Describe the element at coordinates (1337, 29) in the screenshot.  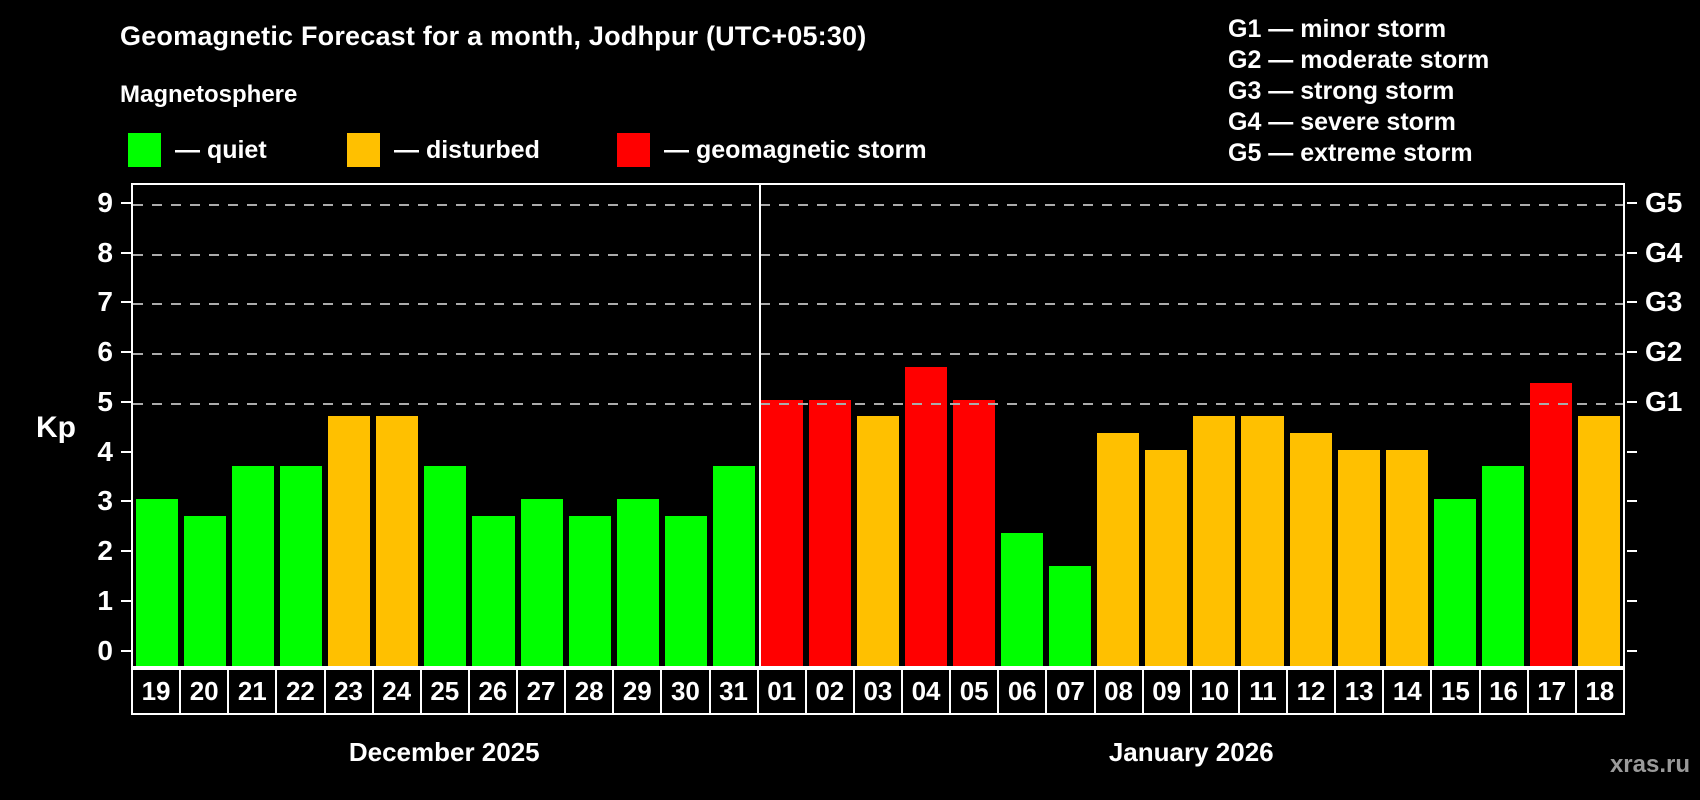
I see `g-legend-line: G1 — minor storm` at that location.